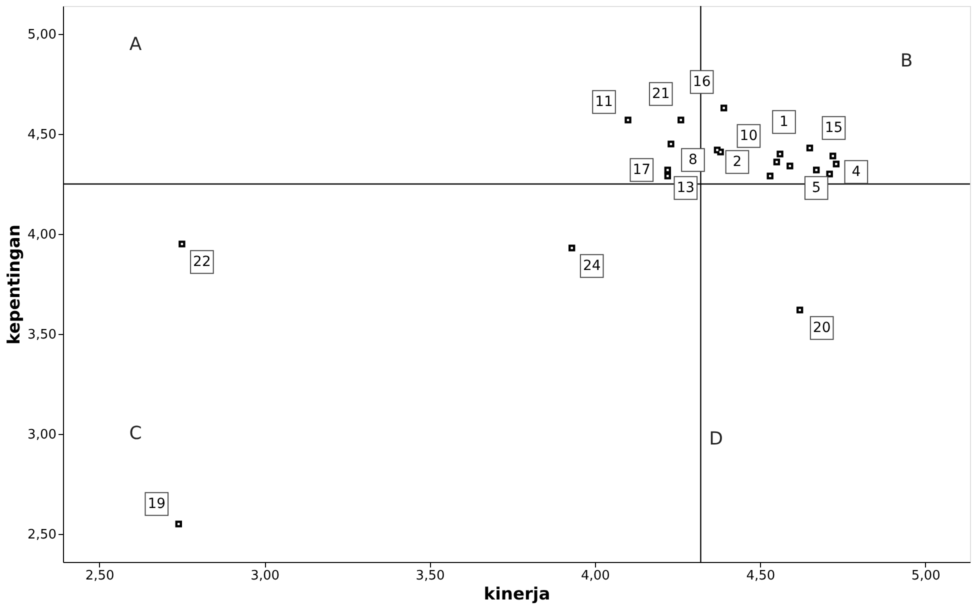 This screenshot has width=976, height=607. Describe the element at coordinates (265, 576) in the screenshot. I see `x-tick-label: 3,00` at that location.